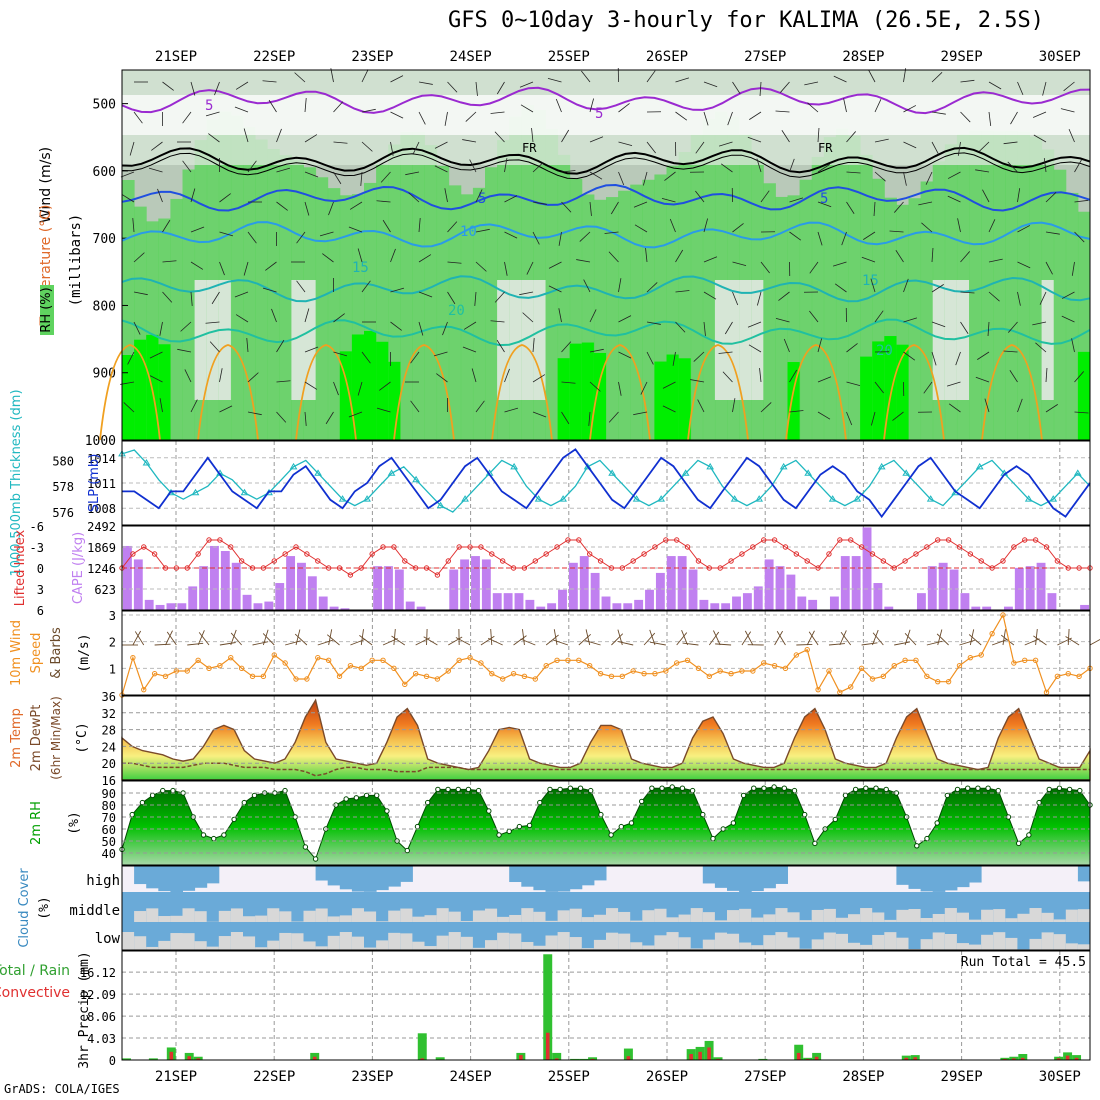 This screenshot has height=1100, width=1100. What do you see at coordinates (104, 306) in the screenshot?
I see `pressure-tick: 800` at bounding box center [104, 306].